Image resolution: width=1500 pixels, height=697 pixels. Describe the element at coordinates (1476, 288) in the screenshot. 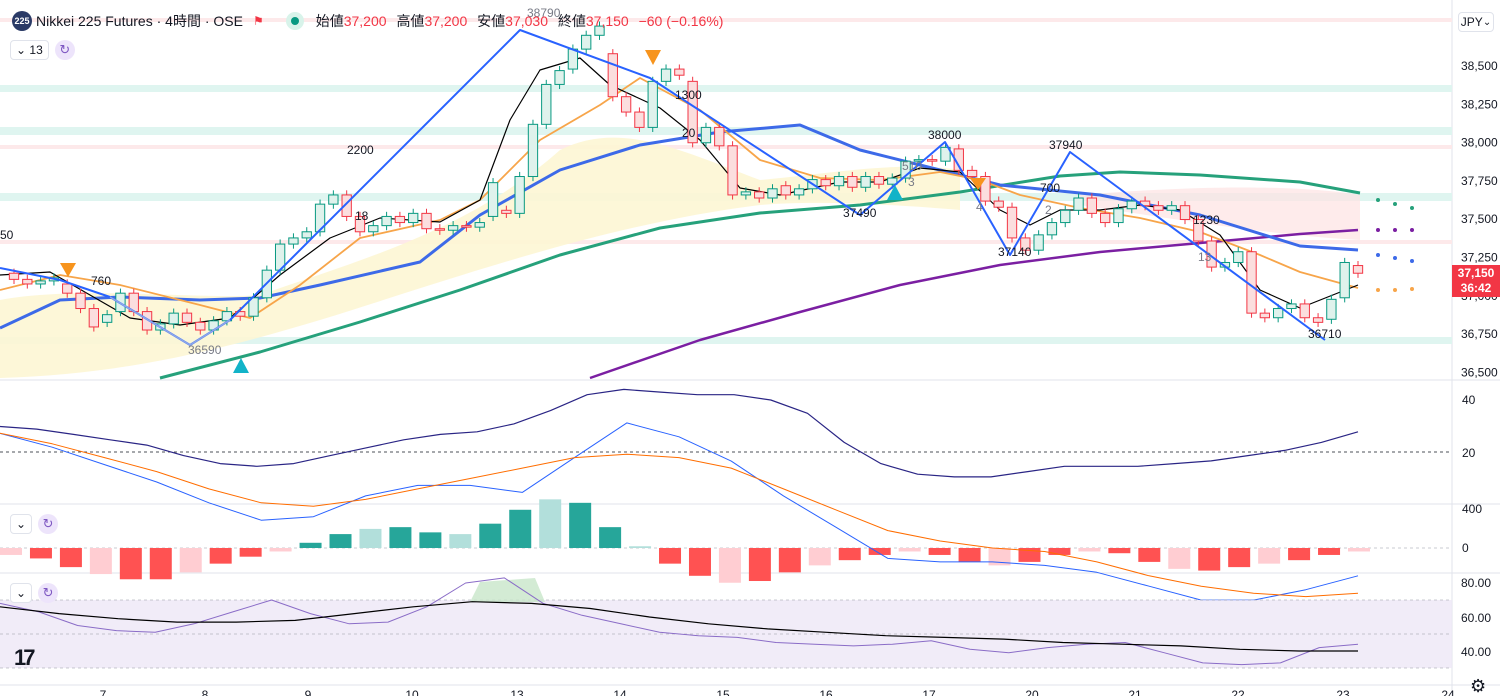

I see `bar-countdown: 36:42` at that location.